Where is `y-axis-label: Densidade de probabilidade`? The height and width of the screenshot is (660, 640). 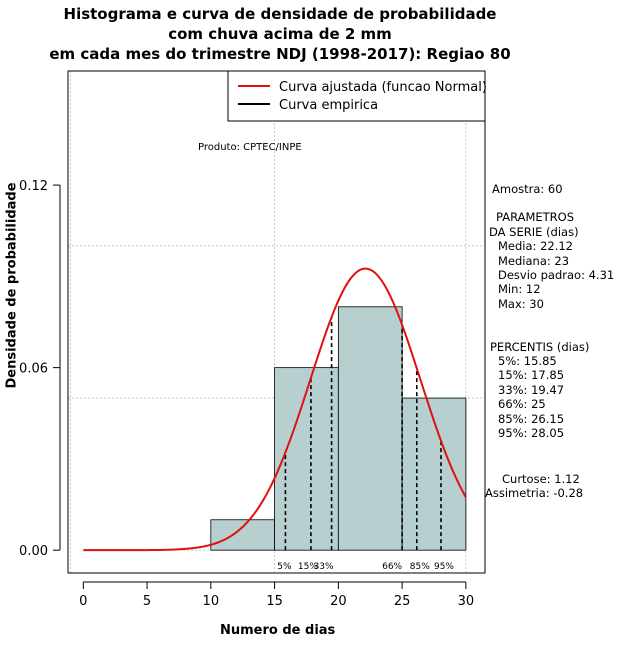
y-axis-label: Densidade de probabilidade is located at coordinates (12, 285).